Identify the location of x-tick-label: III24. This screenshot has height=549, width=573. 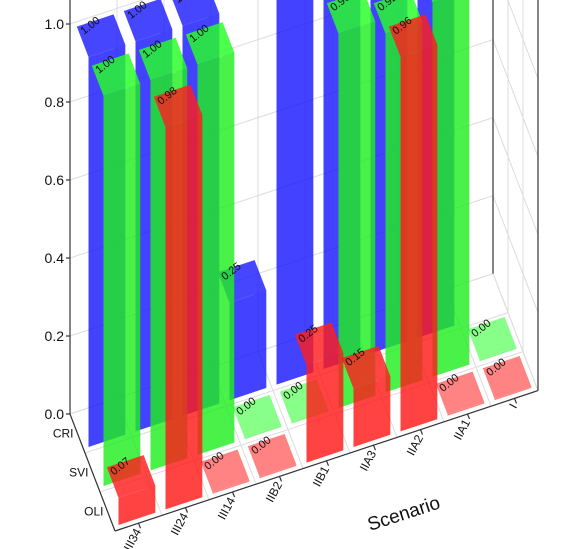
(179, 523).